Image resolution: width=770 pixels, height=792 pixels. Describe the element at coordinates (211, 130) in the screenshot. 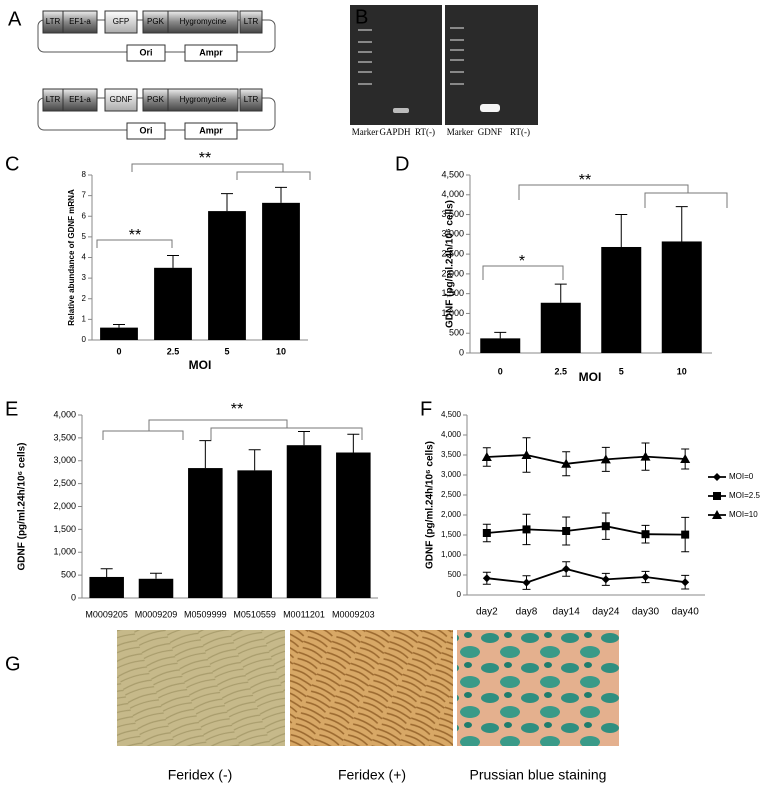

I see `backbone-label: Ampr` at that location.